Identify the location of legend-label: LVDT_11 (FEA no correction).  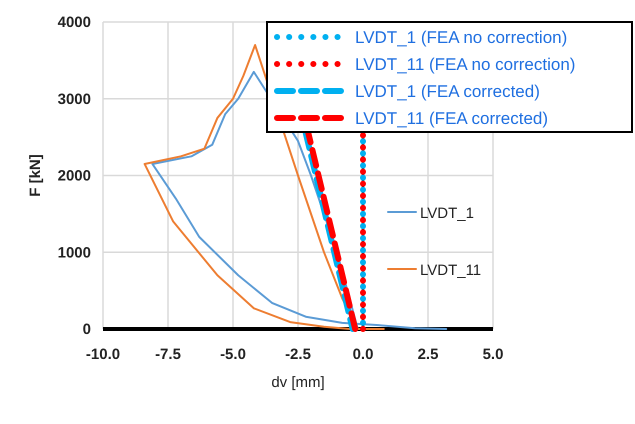
(465, 64).